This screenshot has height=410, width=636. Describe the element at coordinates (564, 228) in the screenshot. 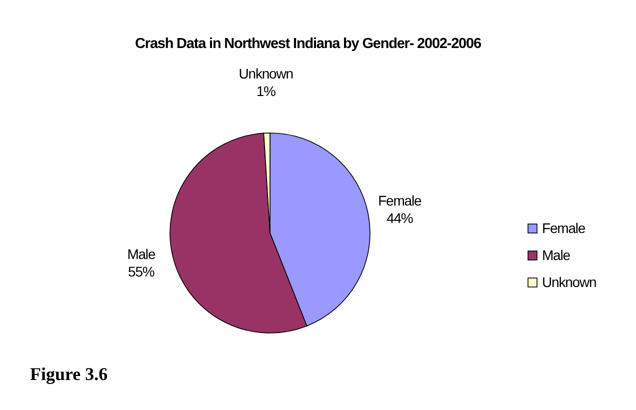

I see `legend-label: Female` at that location.